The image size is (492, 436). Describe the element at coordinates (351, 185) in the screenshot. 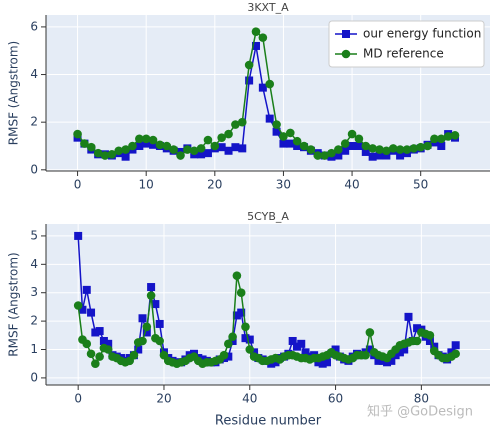

I see `x-tick-label: 40` at that location.